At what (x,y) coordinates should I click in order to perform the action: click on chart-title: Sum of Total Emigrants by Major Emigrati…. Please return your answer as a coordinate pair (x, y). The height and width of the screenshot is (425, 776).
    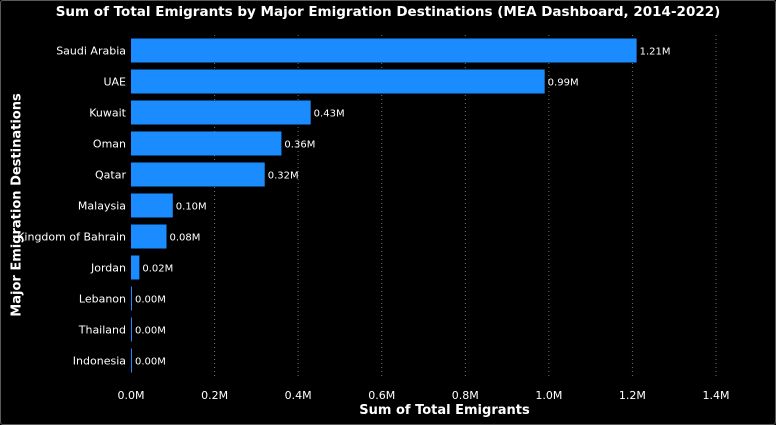
    Looking at the image, I should click on (388, 12).